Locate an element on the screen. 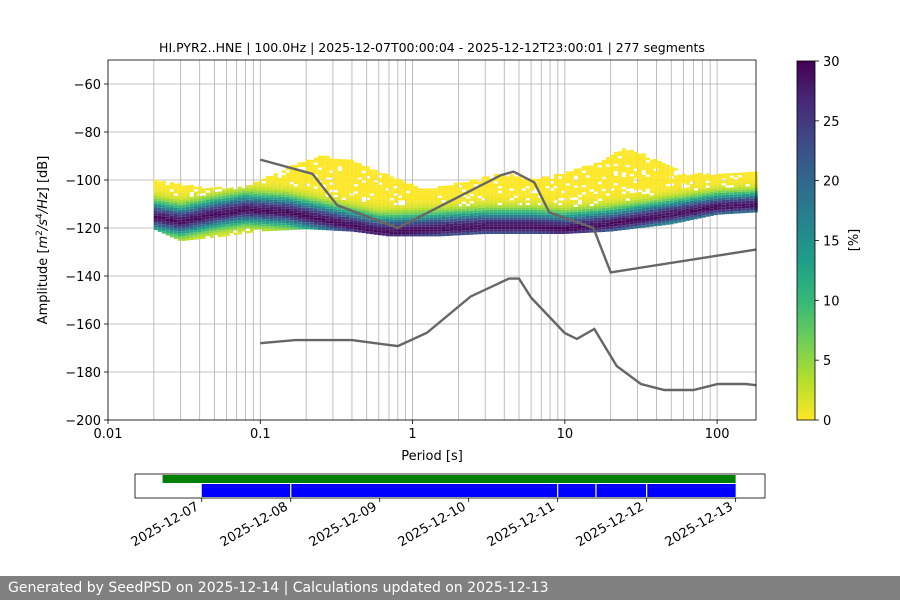 Image resolution: width=900 pixels, height=600 pixels. psd-heatmap is located at coordinates (455, 194).